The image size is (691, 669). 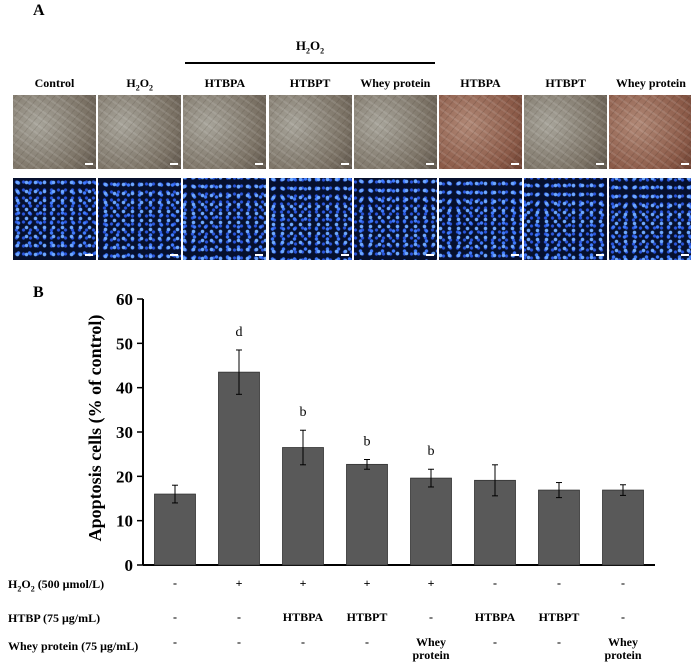 I want to click on treatment-cell-0-6: -, so click(x=559, y=583).